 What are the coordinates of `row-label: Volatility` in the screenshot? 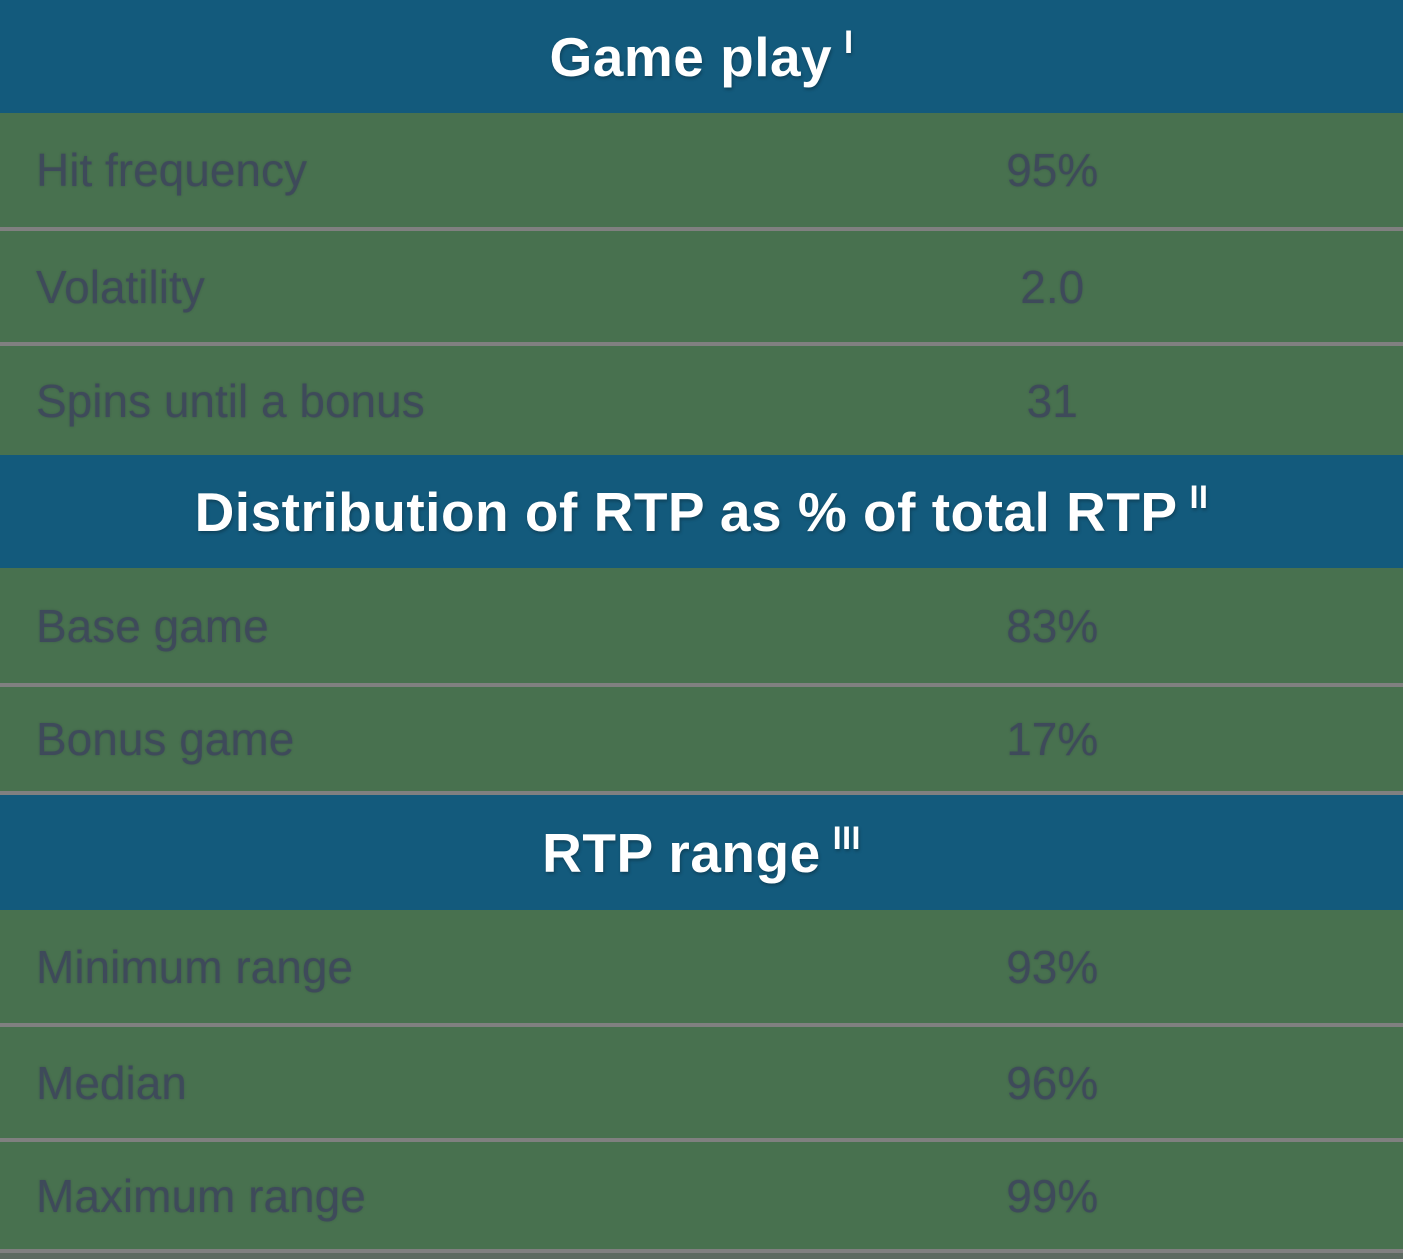 It's located at (120, 286).